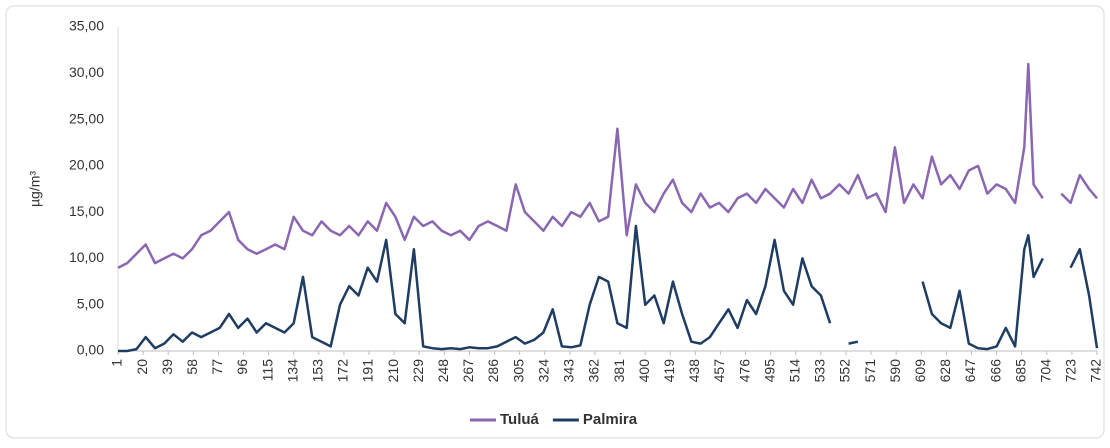  What do you see at coordinates (318, 371) in the screenshot?
I see `x-tick-label: 153` at bounding box center [318, 371].